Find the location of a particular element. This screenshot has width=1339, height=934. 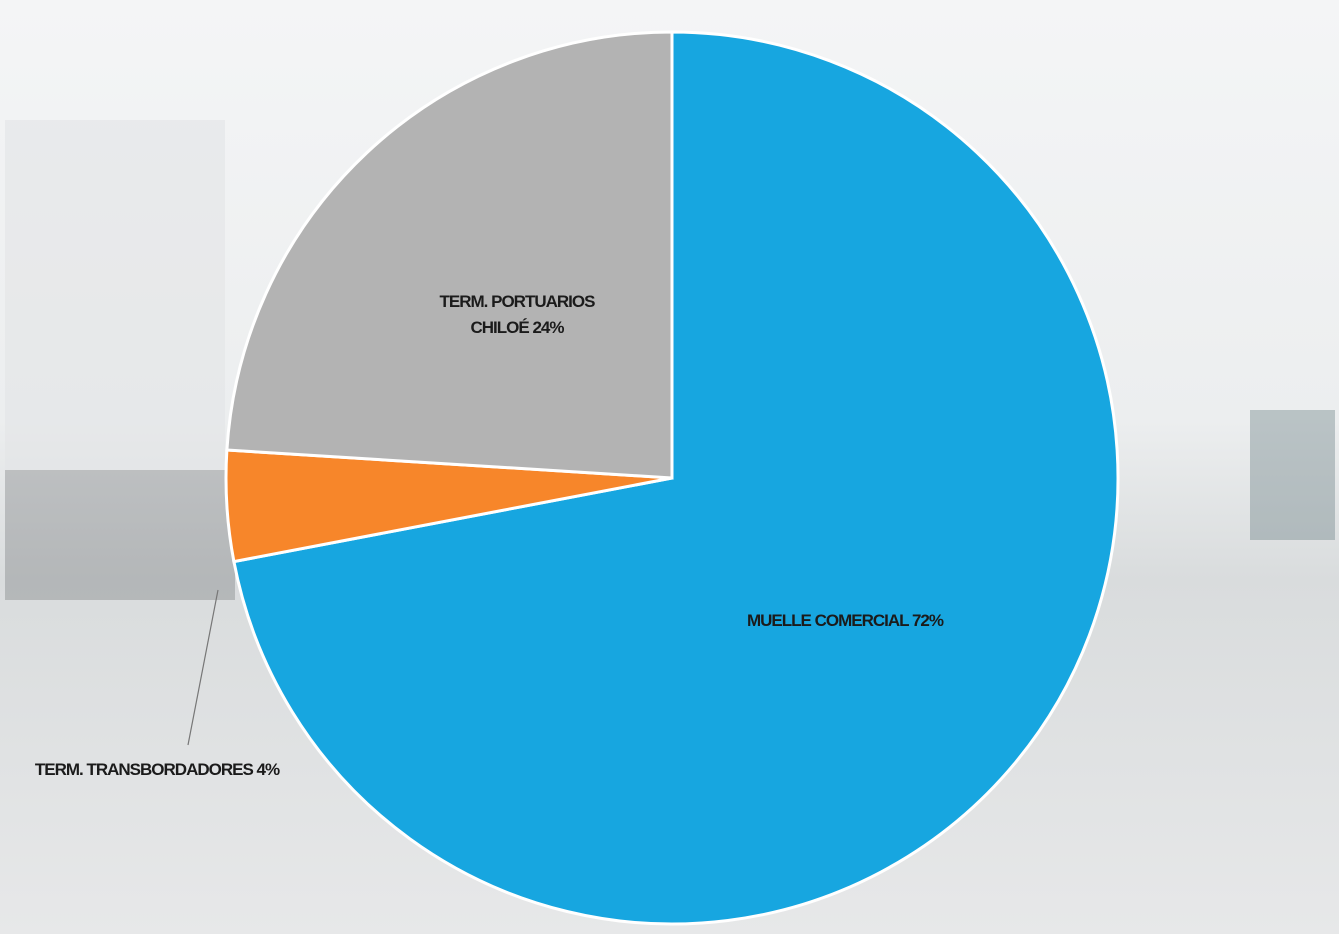

bg-structure is located at coordinates (1292, 475).